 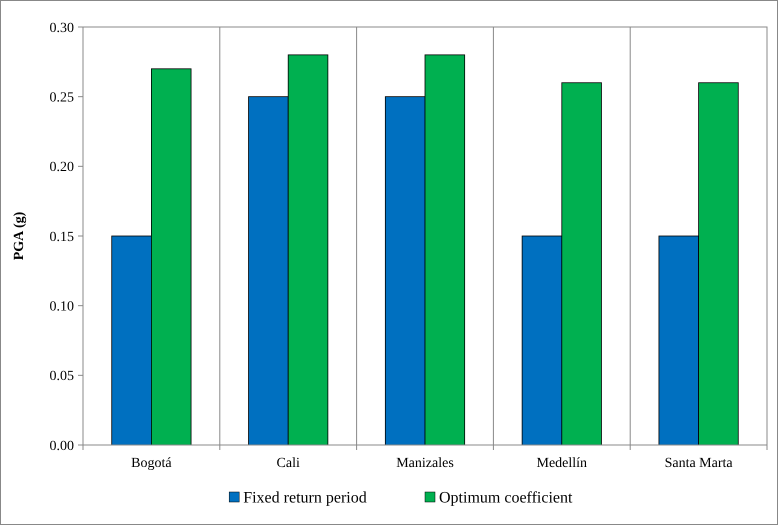 I want to click on x-tick-label: Medellín, so click(x=562, y=463).